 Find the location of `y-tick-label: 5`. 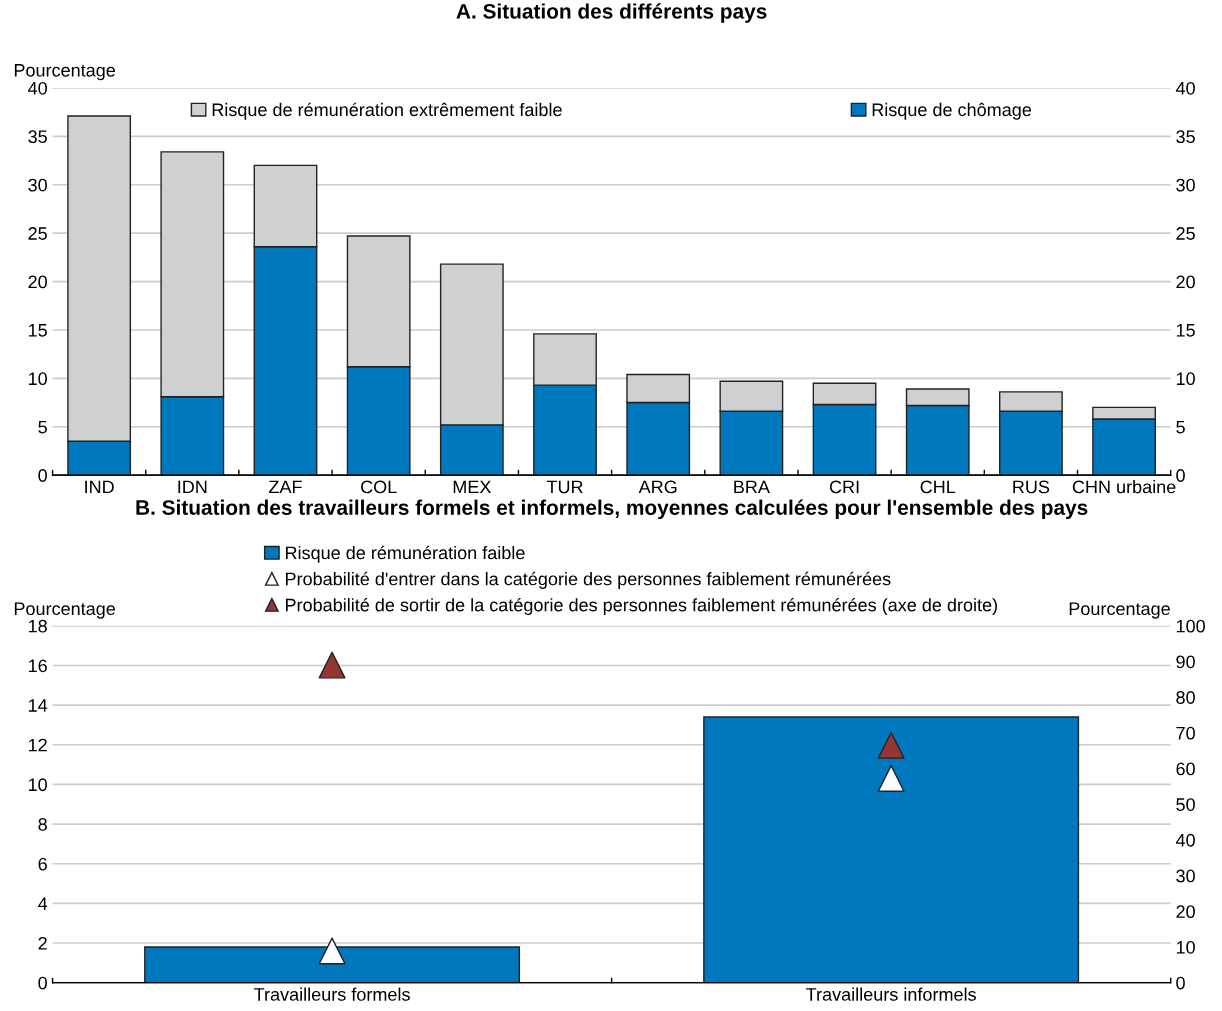

y-tick-label: 5 is located at coordinates (42, 427).